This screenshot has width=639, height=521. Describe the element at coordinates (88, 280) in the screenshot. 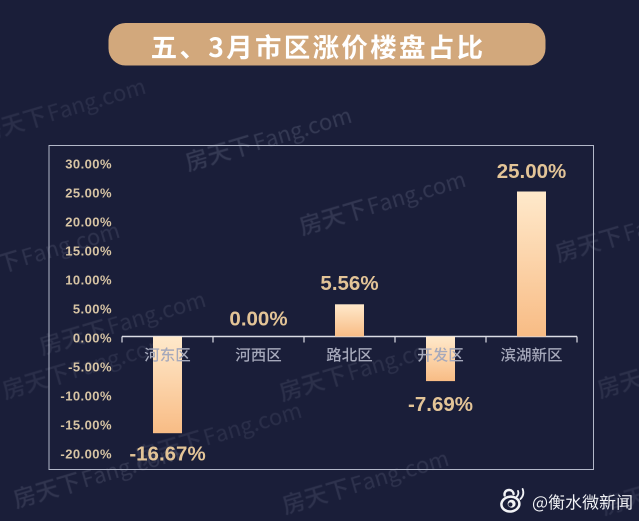

I see `svg-text: 10.00%` at that location.